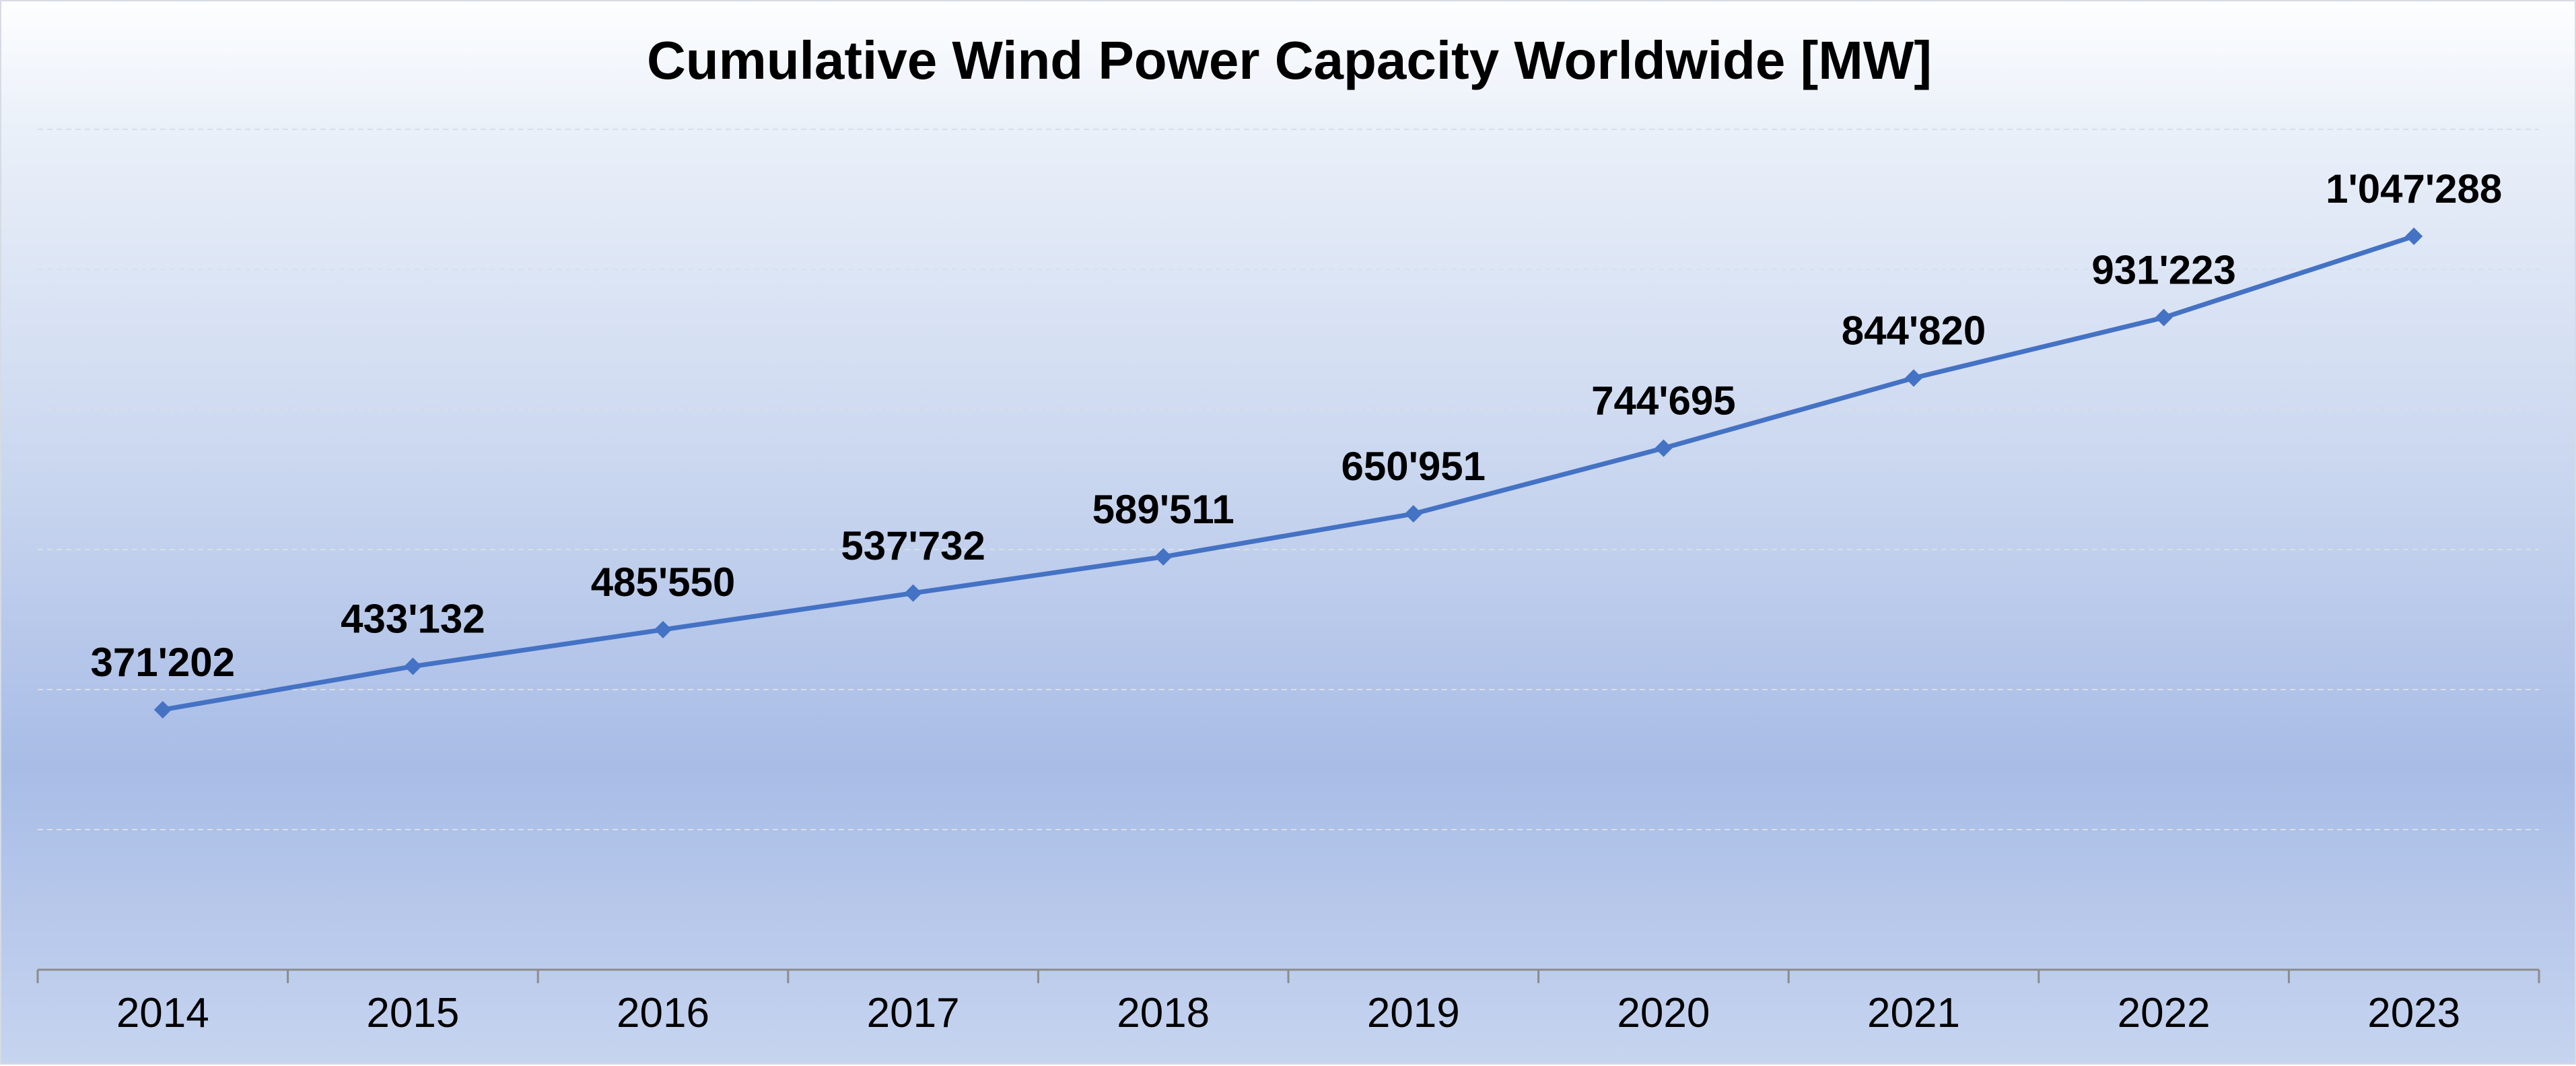 This screenshot has height=1066, width=2576. Describe the element at coordinates (2163, 270) in the screenshot. I see `data-label: 931'223` at that location.